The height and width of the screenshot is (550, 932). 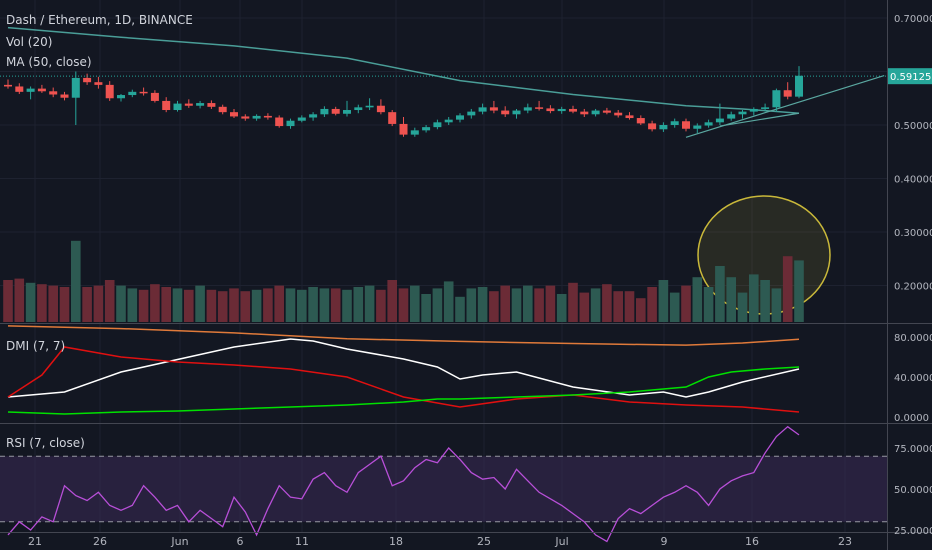 What do you see at coordinates (240, 541) in the screenshot?
I see `x-tick-label: 6` at bounding box center [240, 541].